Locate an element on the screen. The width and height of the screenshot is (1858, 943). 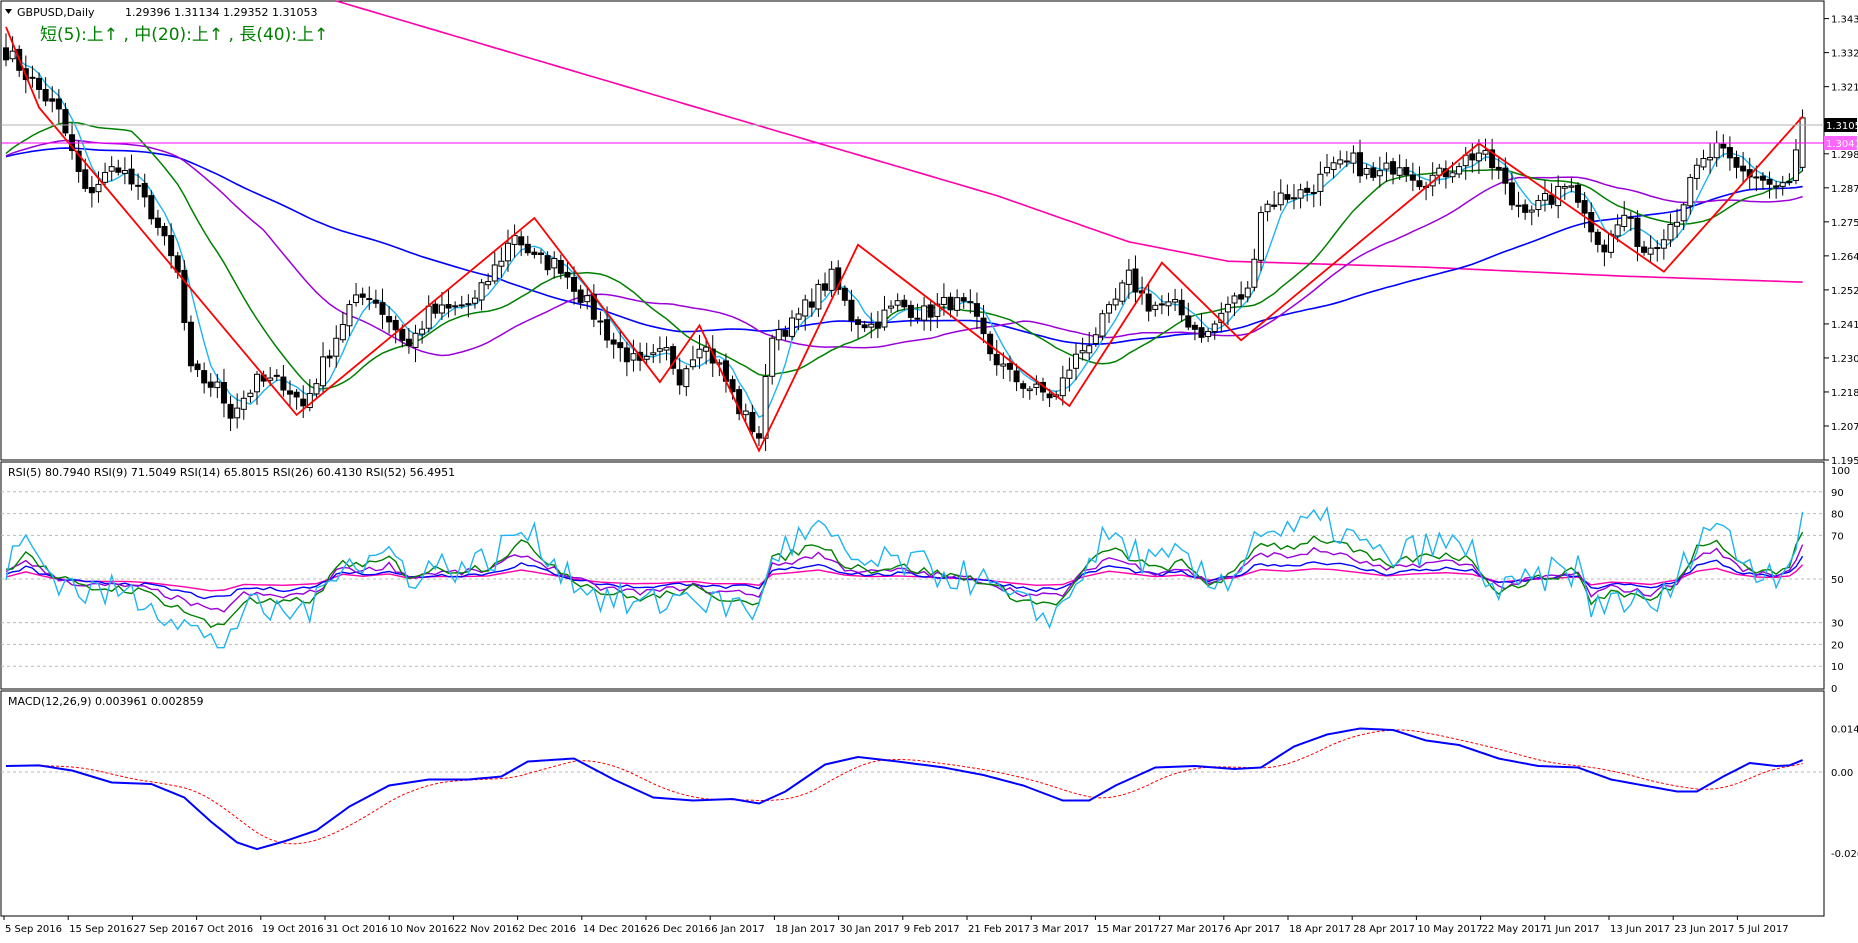
rsi-tick-label: 80 is located at coordinates (1837, 515).